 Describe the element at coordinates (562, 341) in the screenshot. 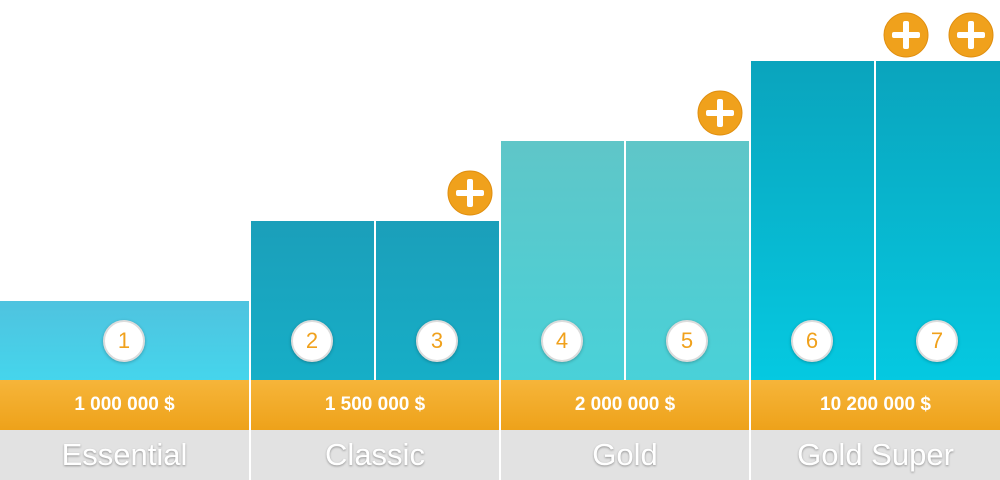

I see `step-number-4: 4` at that location.